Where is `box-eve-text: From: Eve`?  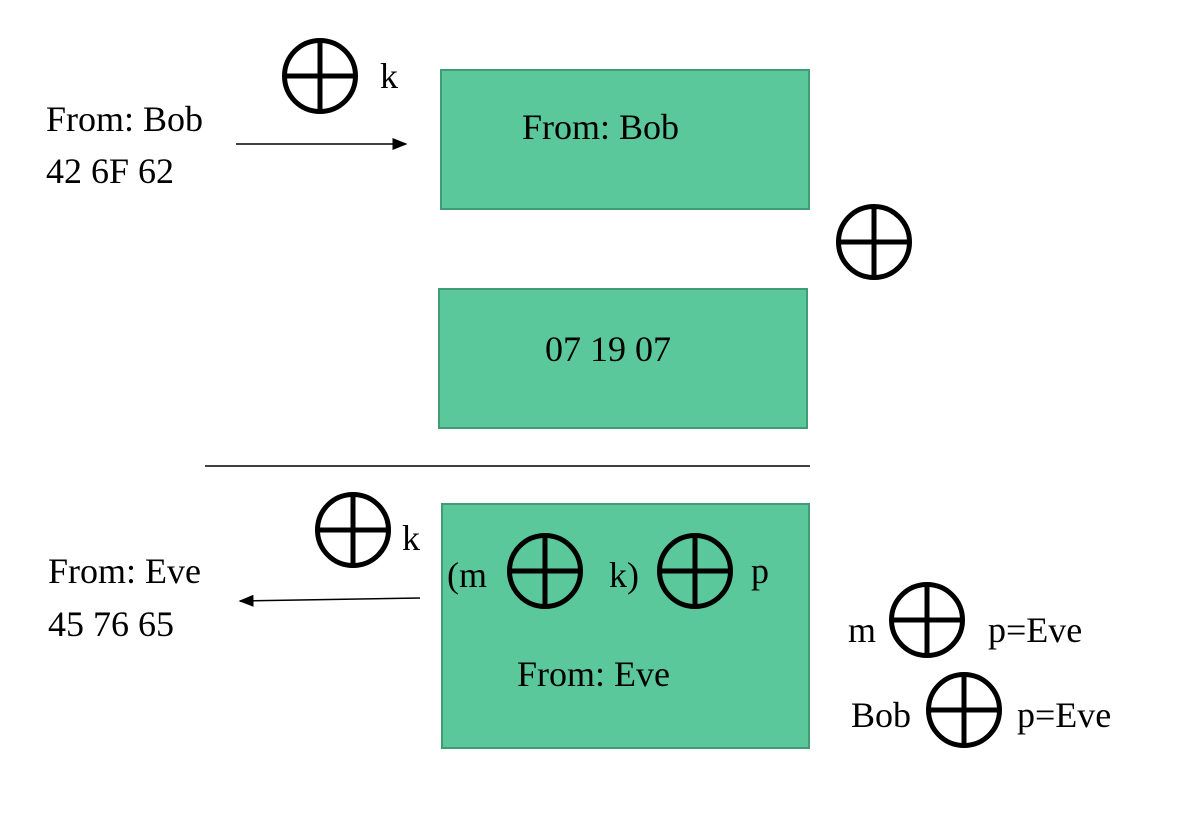
box-eve-text: From: Eve is located at coordinates (593, 674).